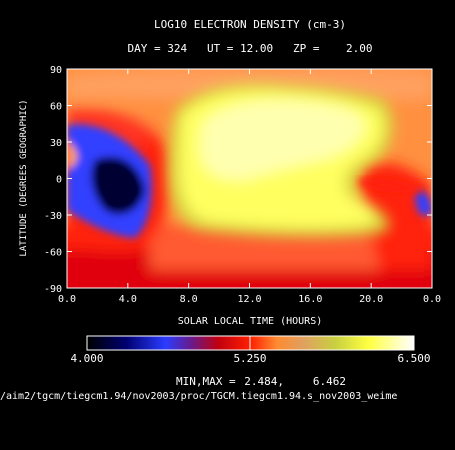 The height and width of the screenshot is (450, 455). I want to click on y-tick-label: 0, so click(59, 180).